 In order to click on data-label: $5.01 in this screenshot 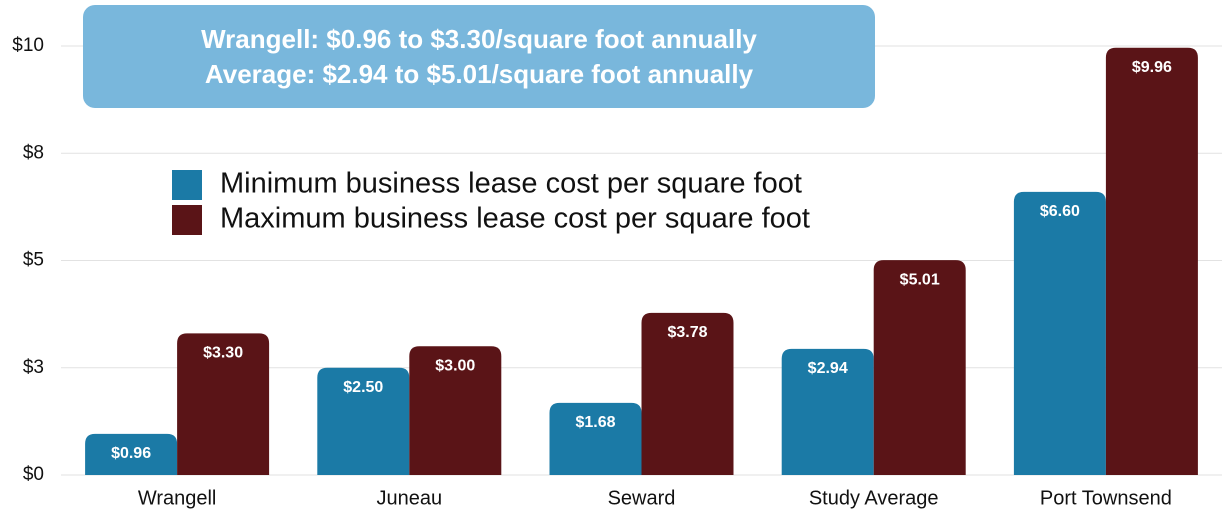, I will do `click(920, 279)`.